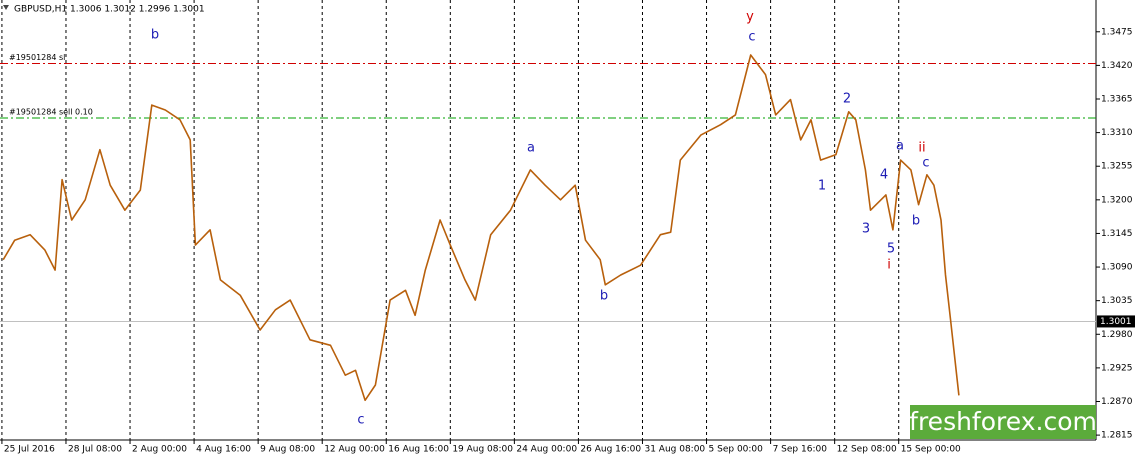  Describe the element at coordinates (800, 450) in the screenshot. I see `x-tick-label: 7 Sep 16:00` at that location.